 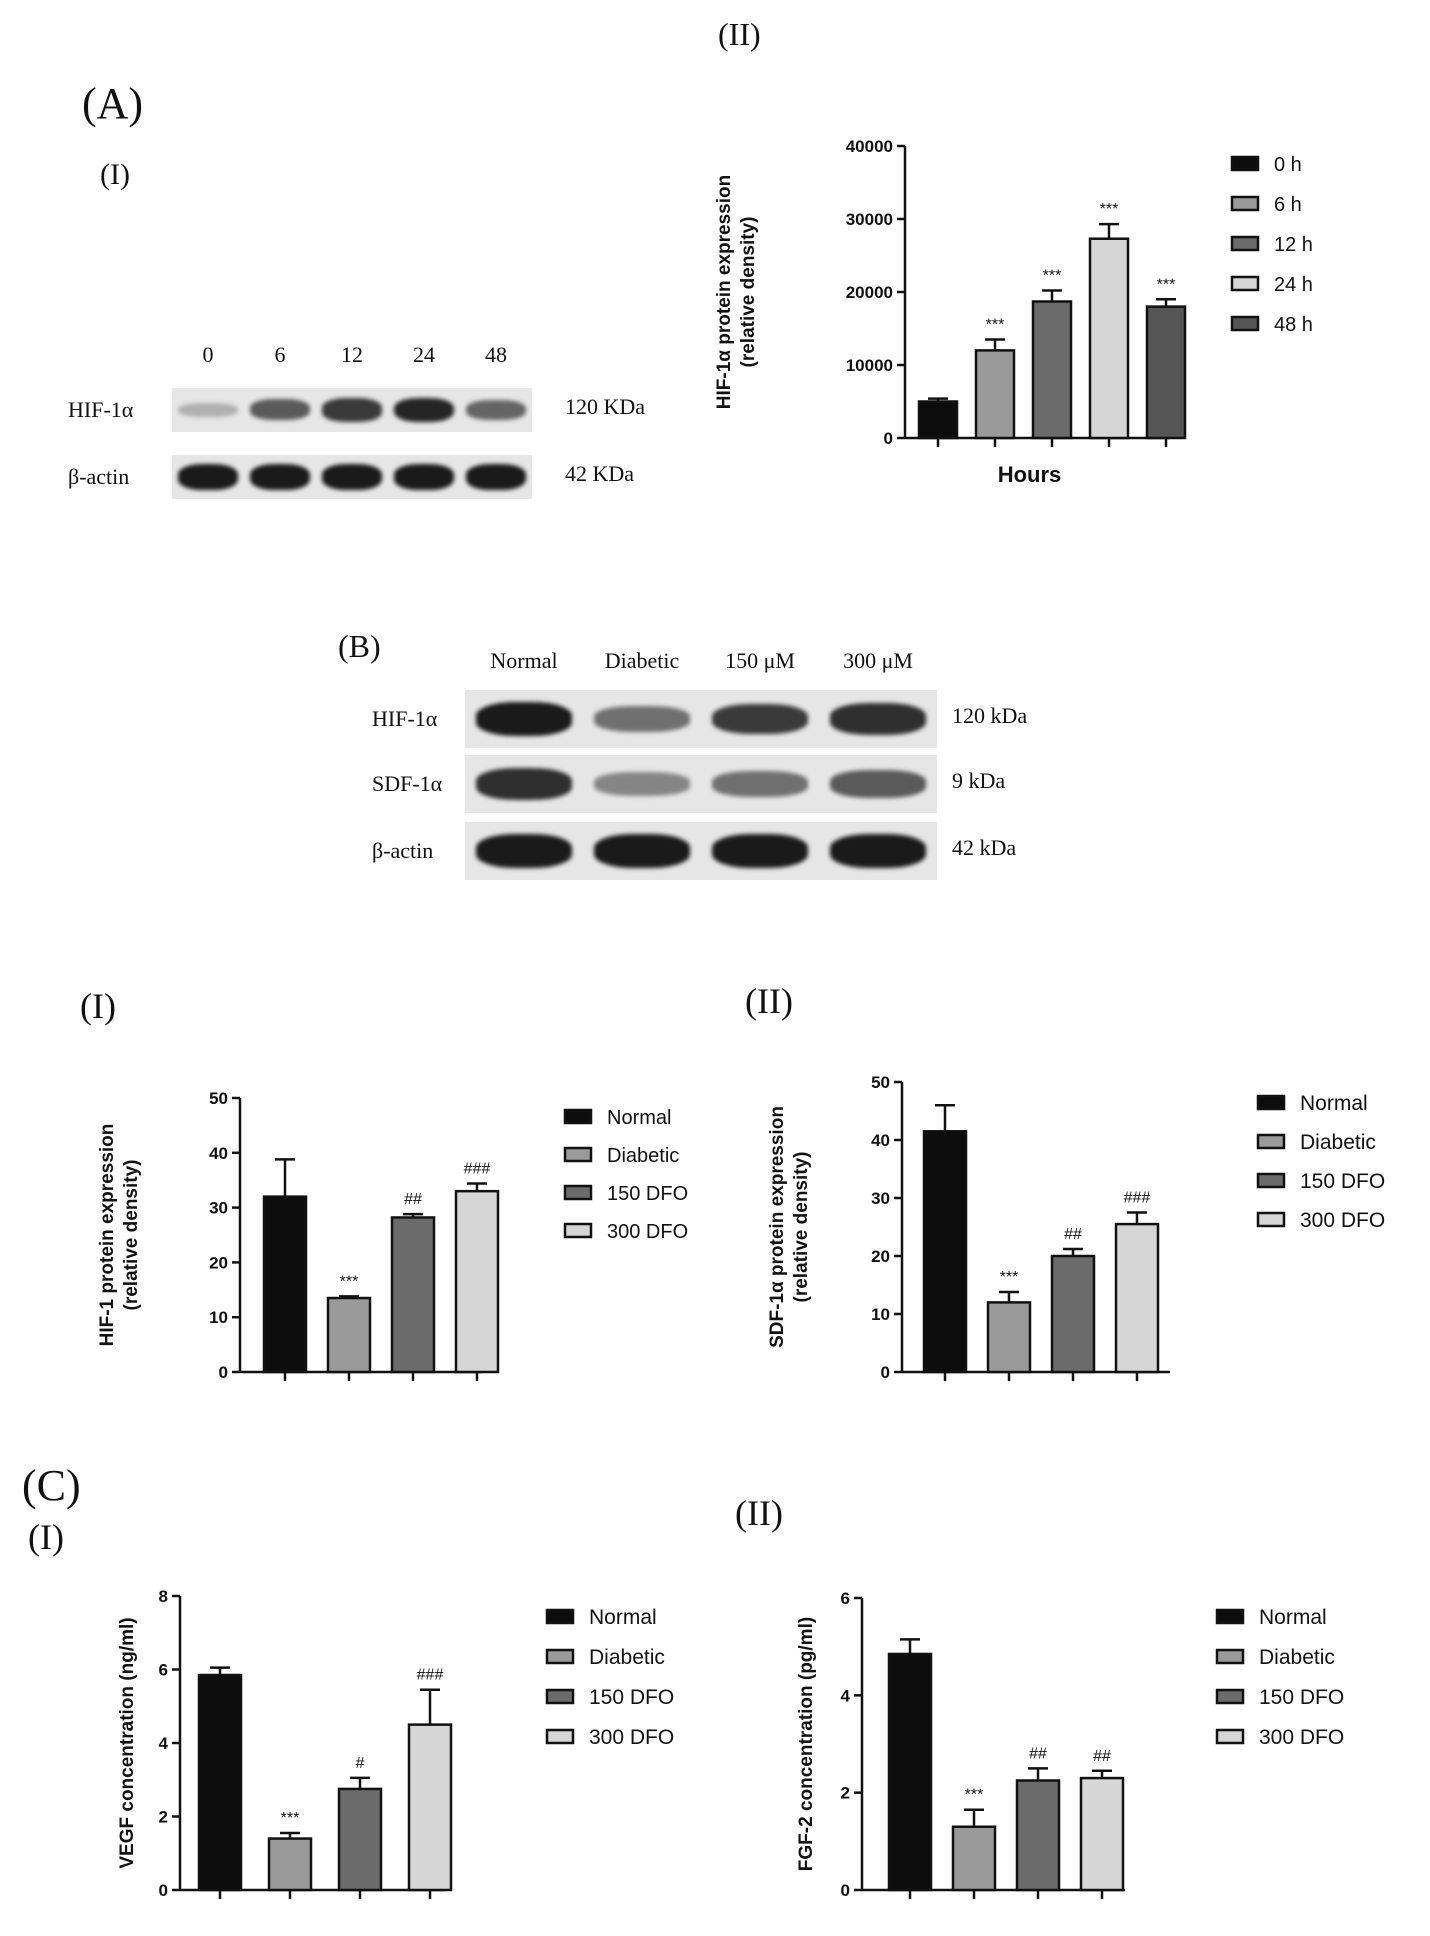 I want to click on panel-label-c: (C), so click(x=51, y=1485).